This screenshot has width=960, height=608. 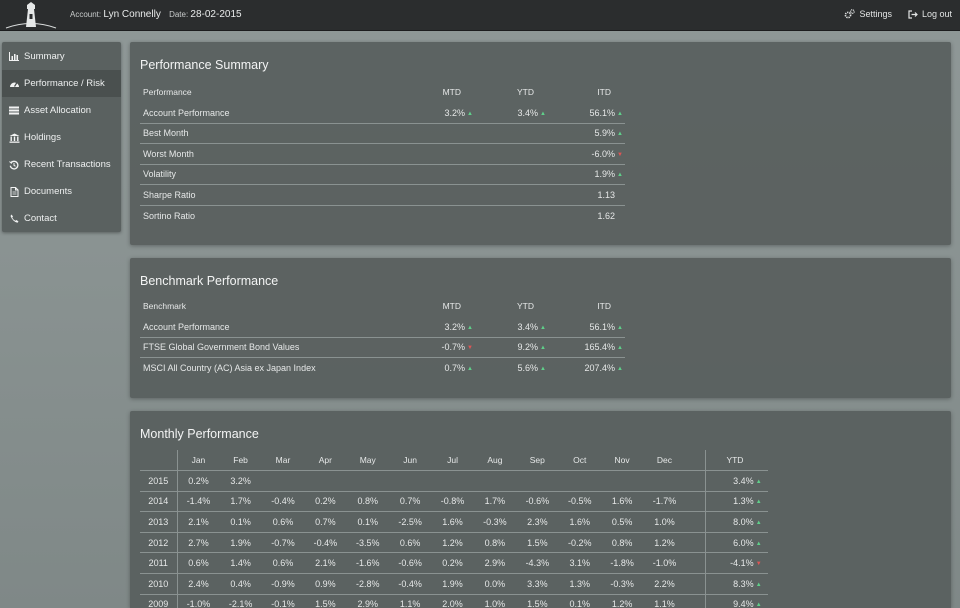 What do you see at coordinates (527, 368) in the screenshot?
I see `ytd-value: 5.6%` at bounding box center [527, 368].